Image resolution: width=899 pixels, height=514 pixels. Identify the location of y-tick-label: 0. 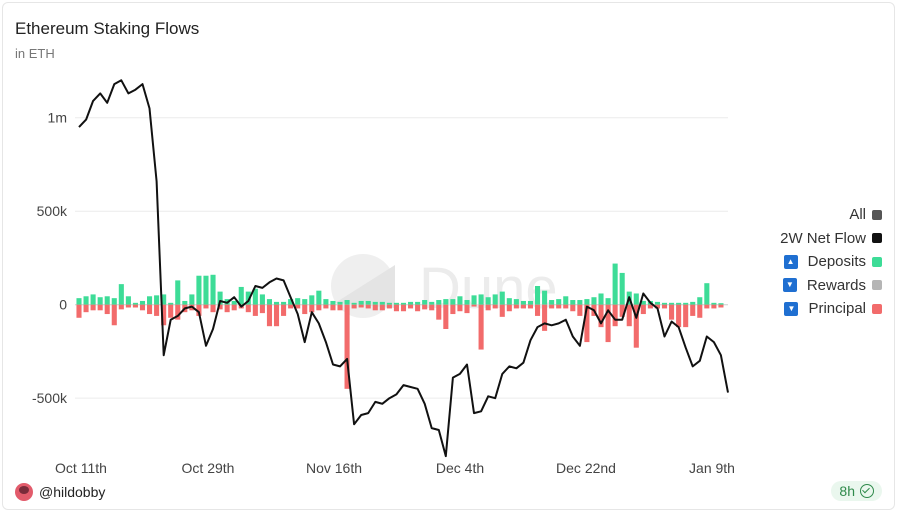
(63, 305).